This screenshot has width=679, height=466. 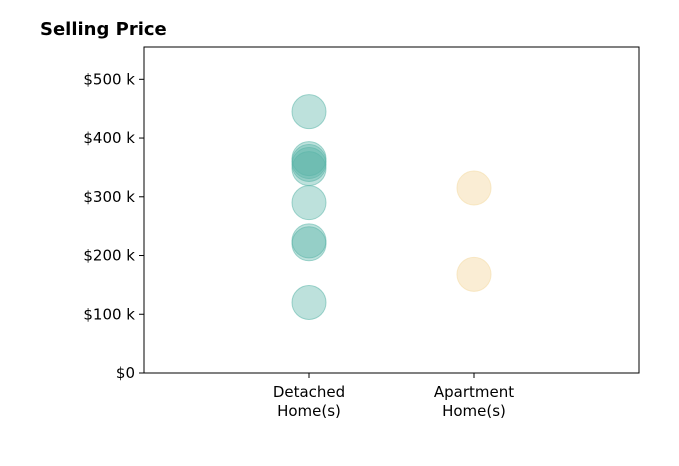 I want to click on y-tick-label: $500 k, so click(x=109, y=79).